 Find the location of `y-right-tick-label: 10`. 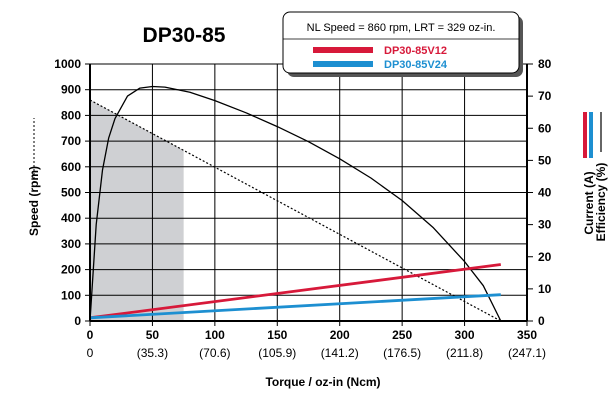

y-right-tick-label: 10 is located at coordinates (545, 289).